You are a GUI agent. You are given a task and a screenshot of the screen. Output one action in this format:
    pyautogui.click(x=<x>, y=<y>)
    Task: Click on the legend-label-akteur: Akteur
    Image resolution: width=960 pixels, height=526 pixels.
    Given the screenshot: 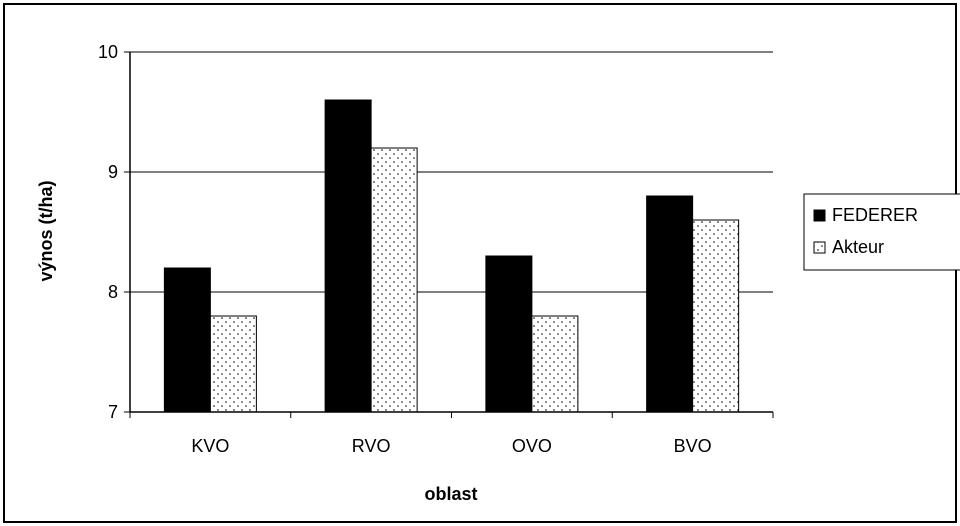 What is the action you would take?
    pyautogui.click(x=858, y=247)
    